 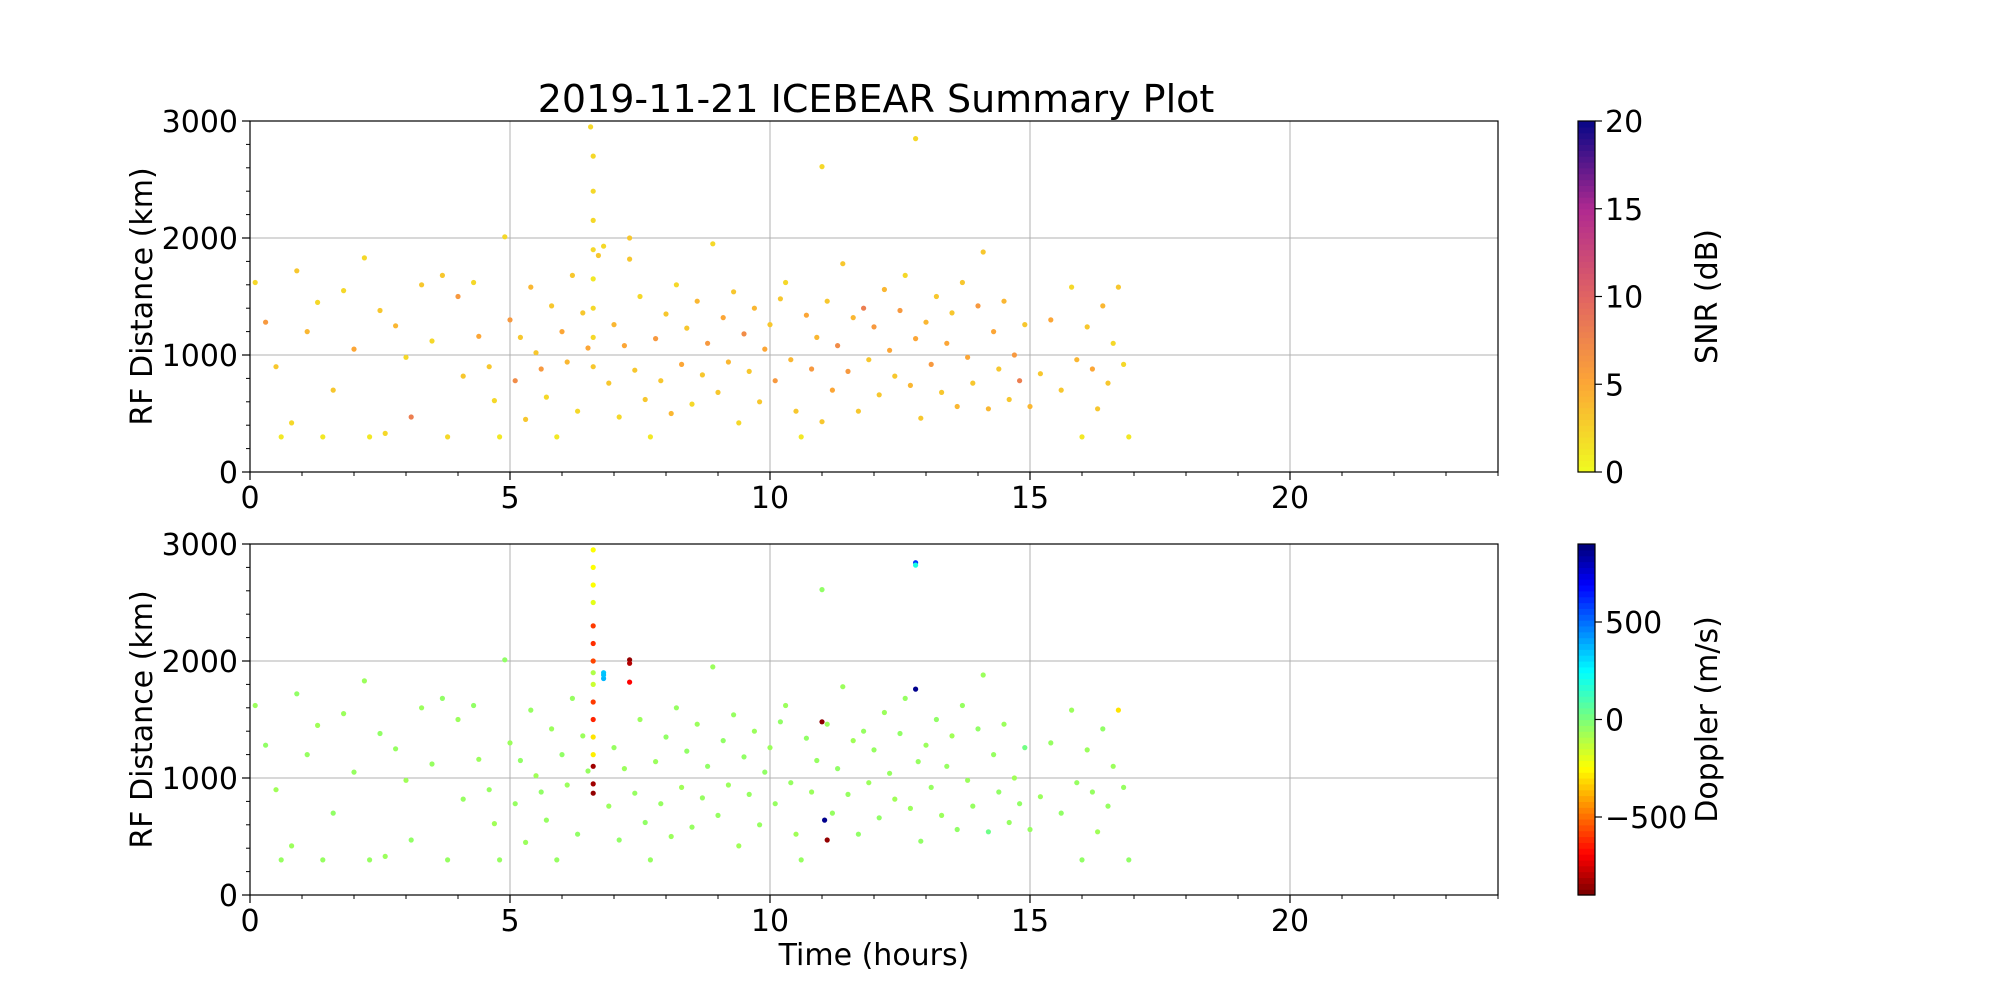 I want to click on y-tick-label: 3000, so click(x=200, y=122).